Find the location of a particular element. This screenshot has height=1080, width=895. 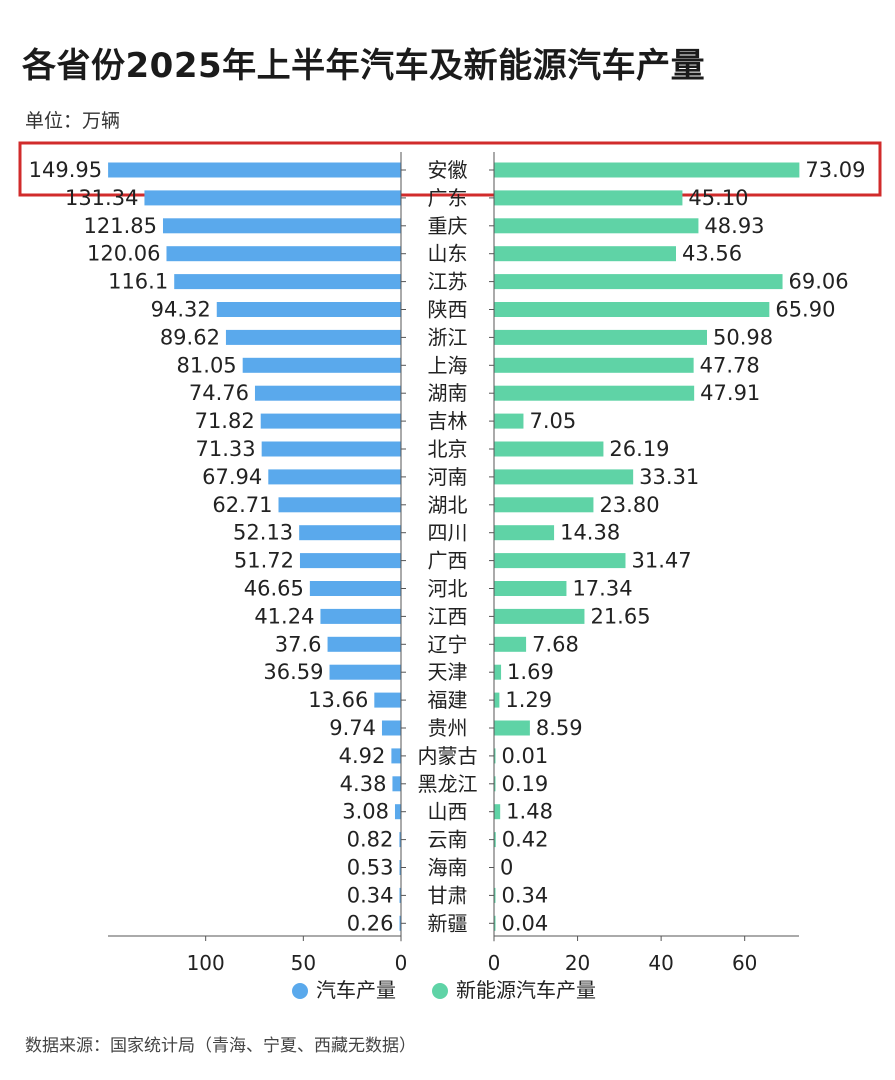

right-x-tick-label: 0 is located at coordinates (494, 963).